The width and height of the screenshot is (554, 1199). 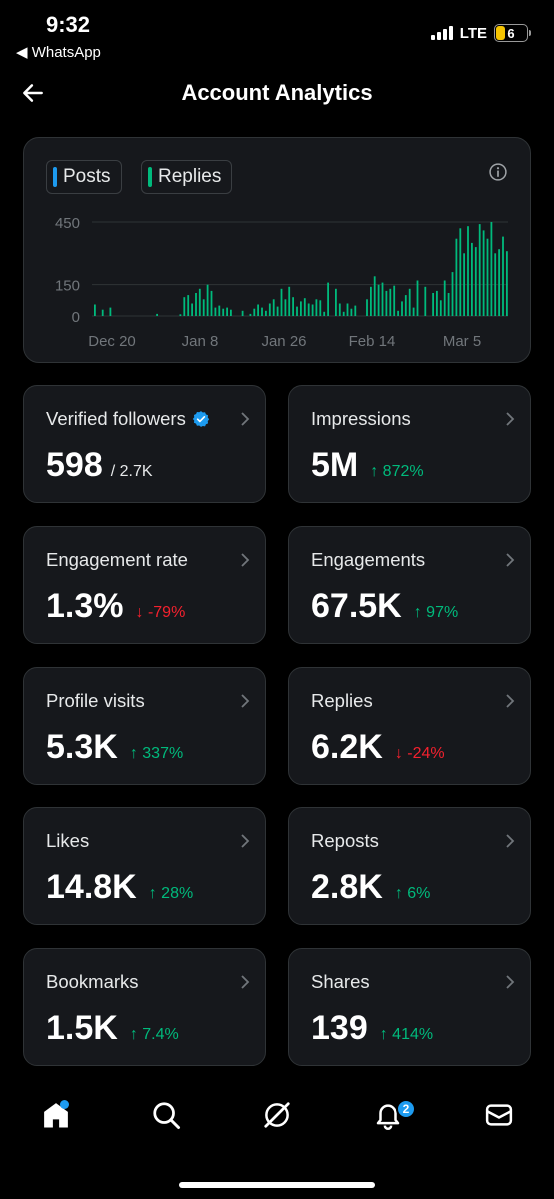 What do you see at coordinates (409, 1007) in the screenshot?
I see `card-shares: Shares 139 ↑ 414%` at bounding box center [409, 1007].